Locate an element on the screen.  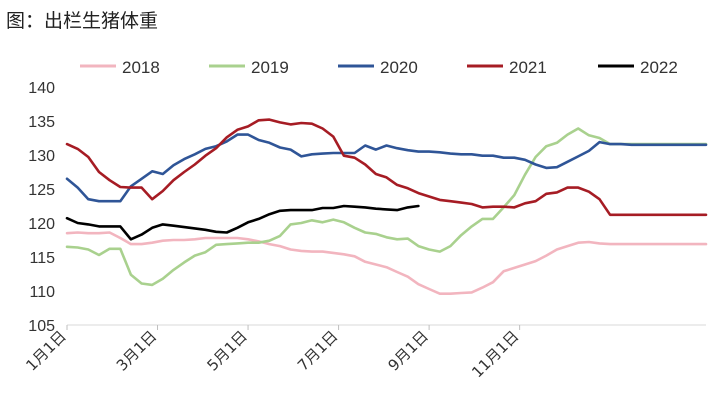
legend-label-2021: 2021 is located at coordinates (528, 67).